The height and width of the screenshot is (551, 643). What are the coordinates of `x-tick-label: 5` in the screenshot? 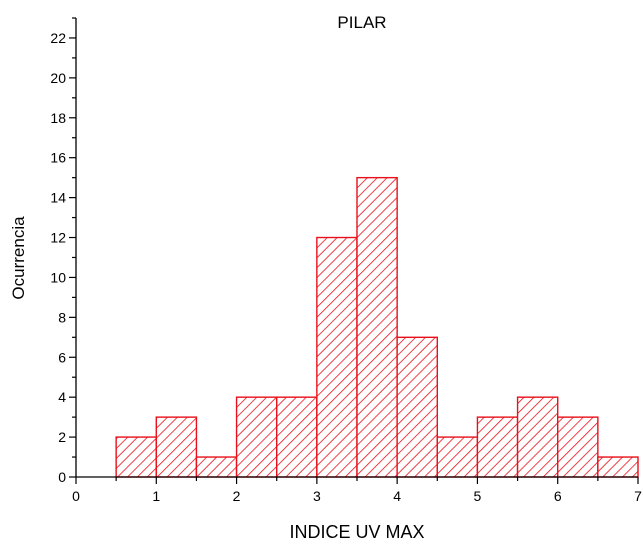 It's located at (478, 496).